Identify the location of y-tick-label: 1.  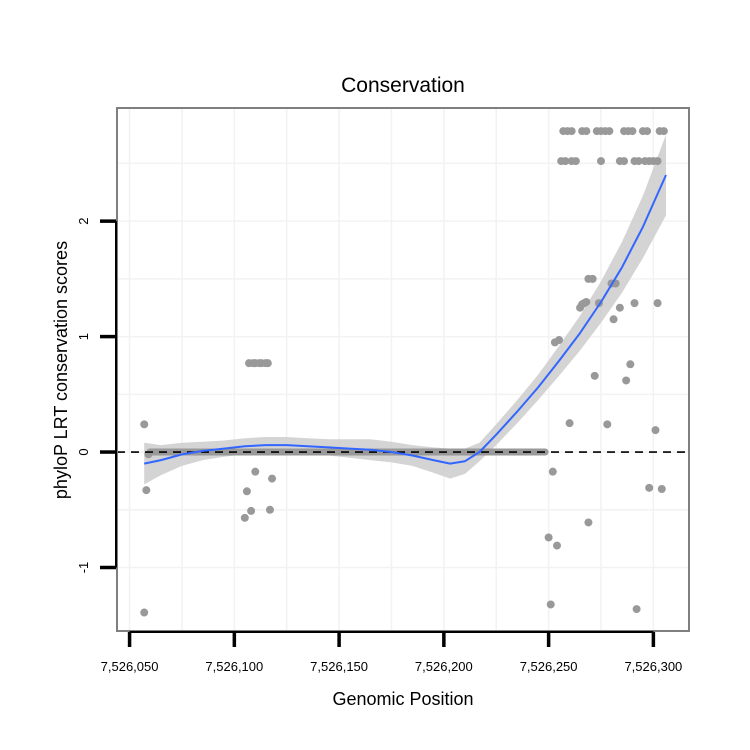
(83, 336).